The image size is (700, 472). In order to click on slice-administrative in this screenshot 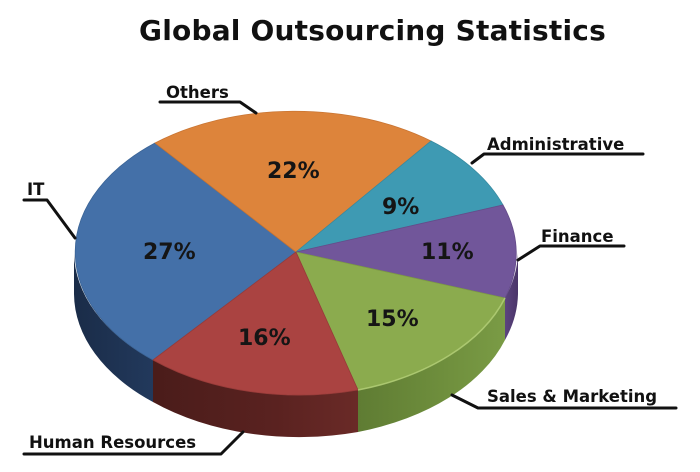, I will do `click(399, 196)`.